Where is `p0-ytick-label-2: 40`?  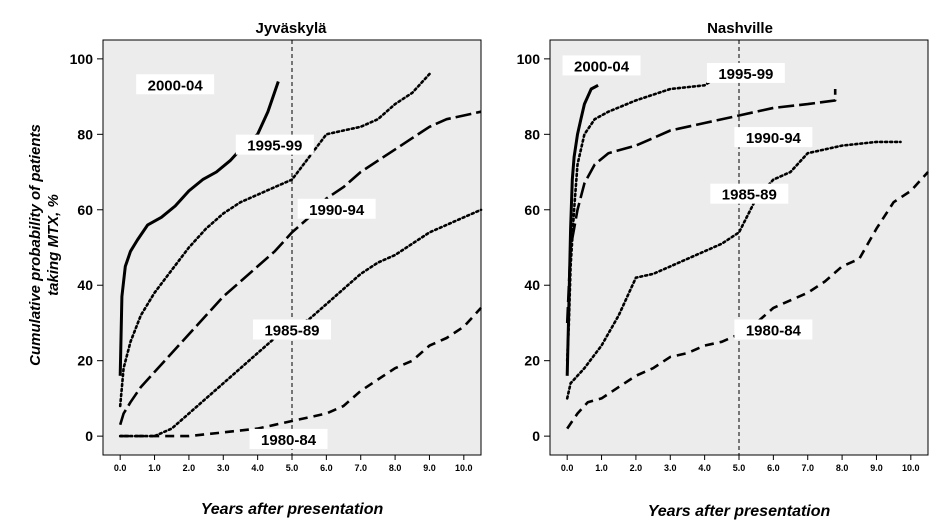 p0-ytick-label-2: 40 is located at coordinates (85, 285).